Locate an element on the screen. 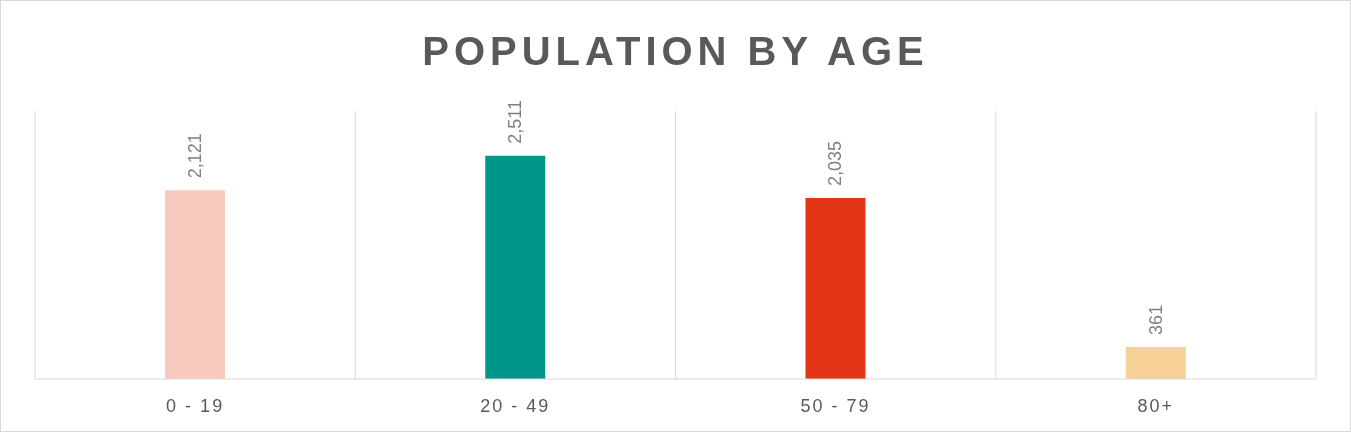 The width and height of the screenshot is (1351, 432). data-label: 2,035 is located at coordinates (835, 163).